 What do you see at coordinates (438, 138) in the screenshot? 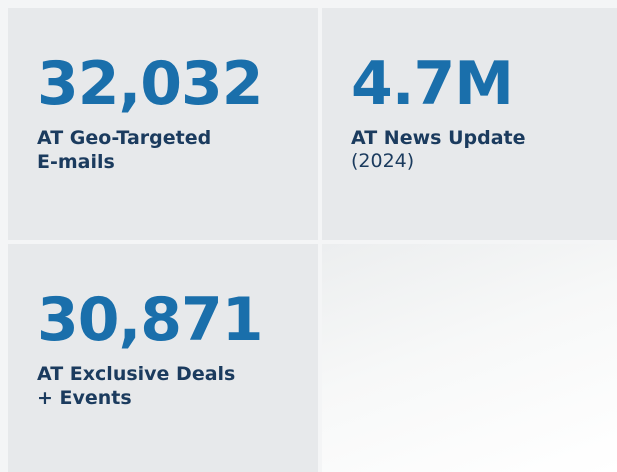
I see `label-line: AT News Update` at bounding box center [438, 138].